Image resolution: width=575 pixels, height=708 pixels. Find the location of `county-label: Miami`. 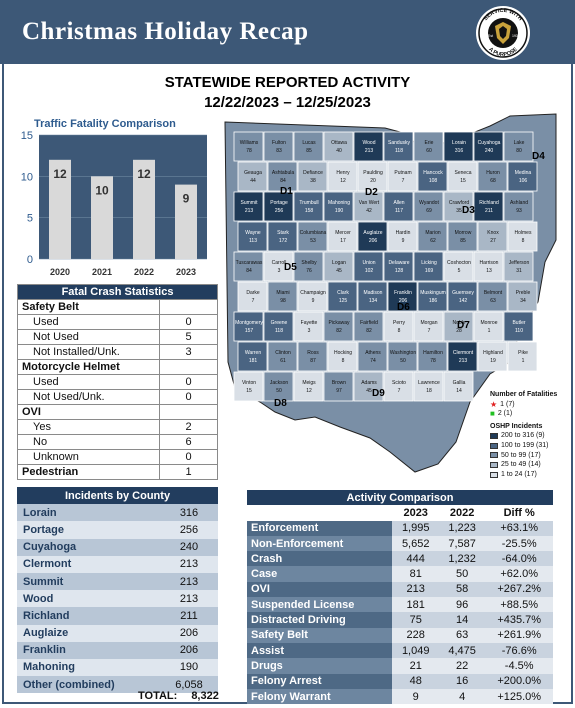

county-label: Miami is located at coordinates (282, 293).